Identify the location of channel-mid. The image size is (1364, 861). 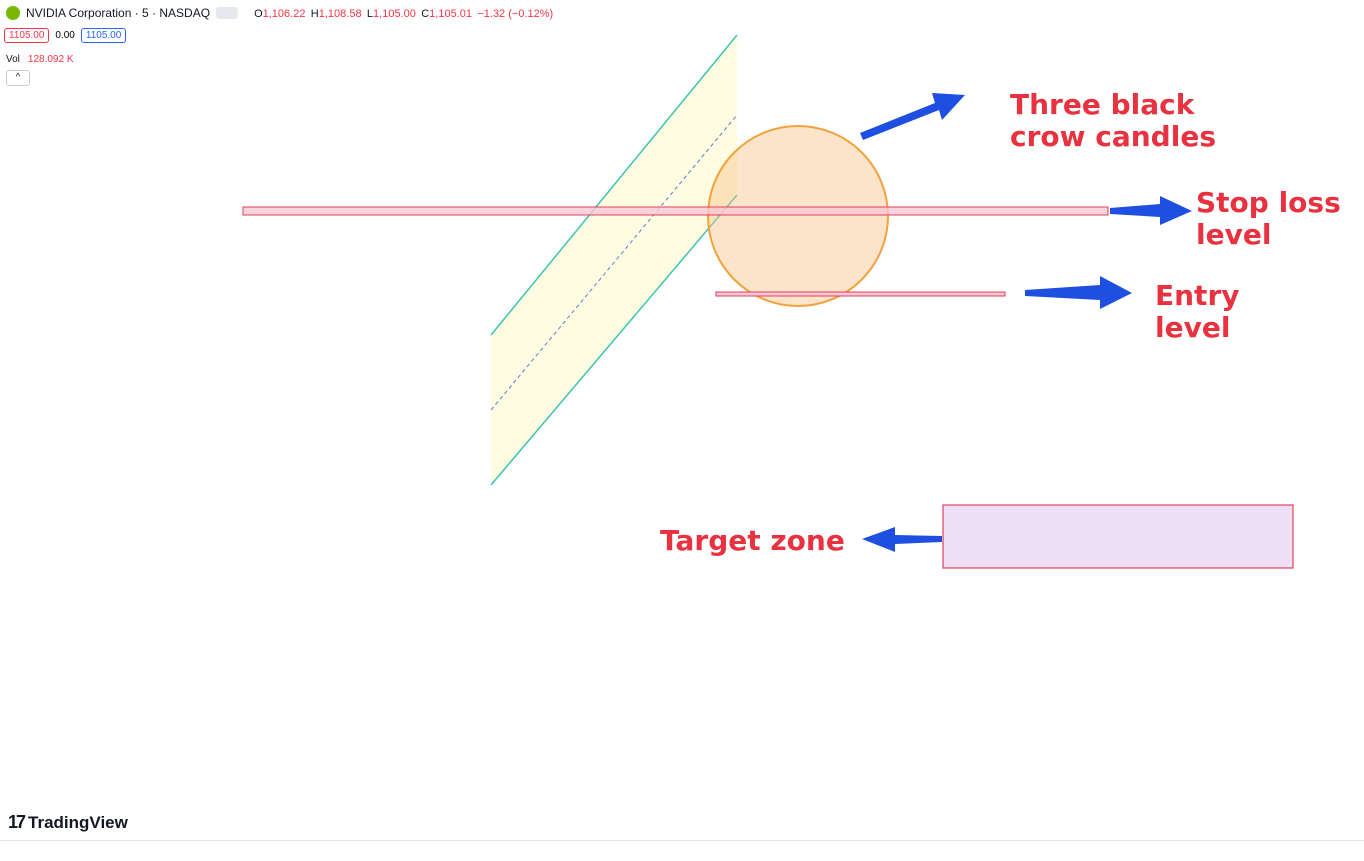
(614, 262).